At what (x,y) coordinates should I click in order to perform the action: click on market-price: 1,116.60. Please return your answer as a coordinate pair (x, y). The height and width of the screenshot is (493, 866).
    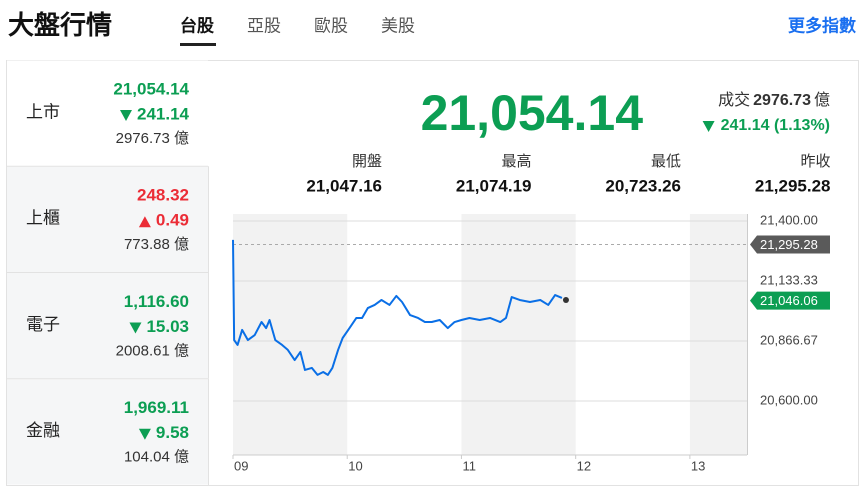
    Looking at the image, I should click on (156, 301).